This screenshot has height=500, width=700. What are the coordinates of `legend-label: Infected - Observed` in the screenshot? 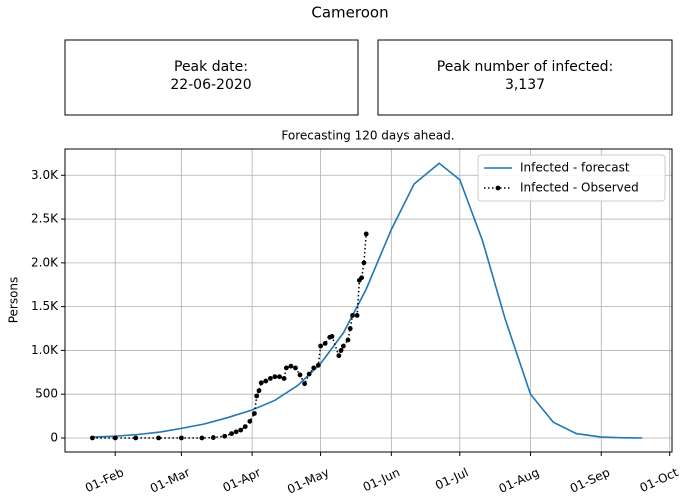 It's located at (579, 188).